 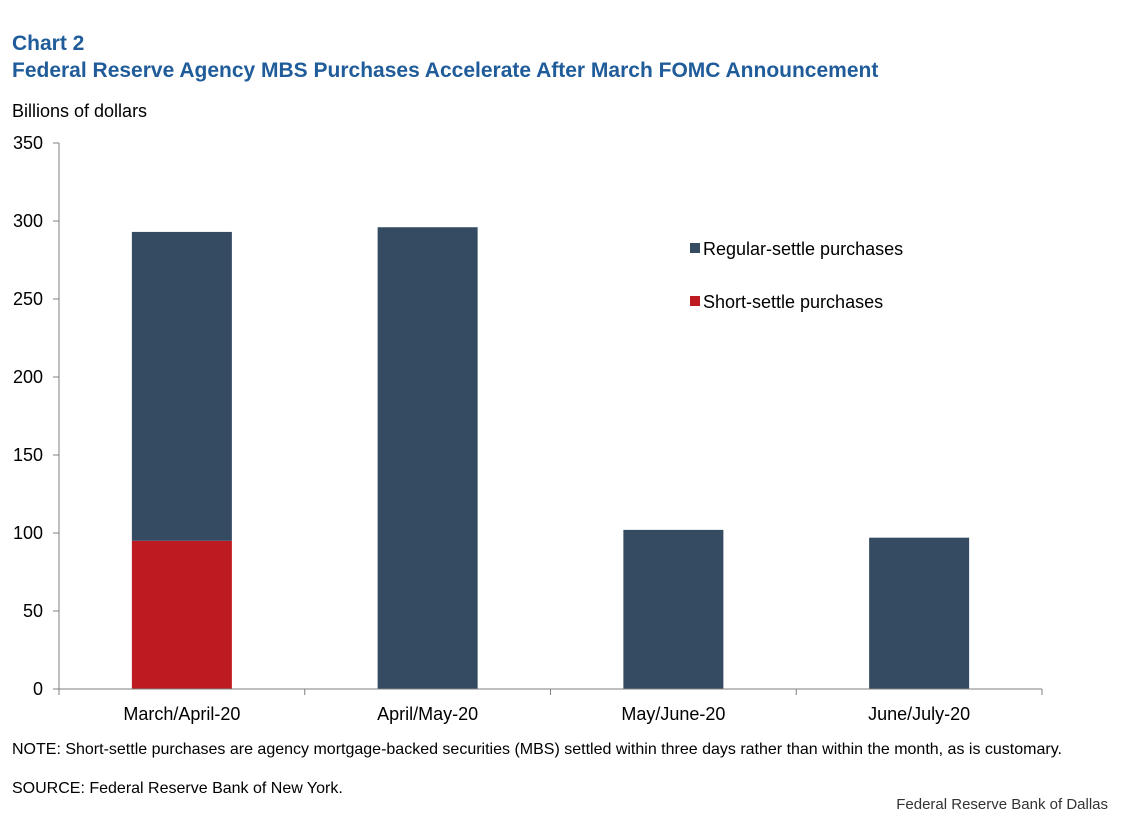 What do you see at coordinates (28, 299) in the screenshot?
I see `y-tick-label: 250` at bounding box center [28, 299].